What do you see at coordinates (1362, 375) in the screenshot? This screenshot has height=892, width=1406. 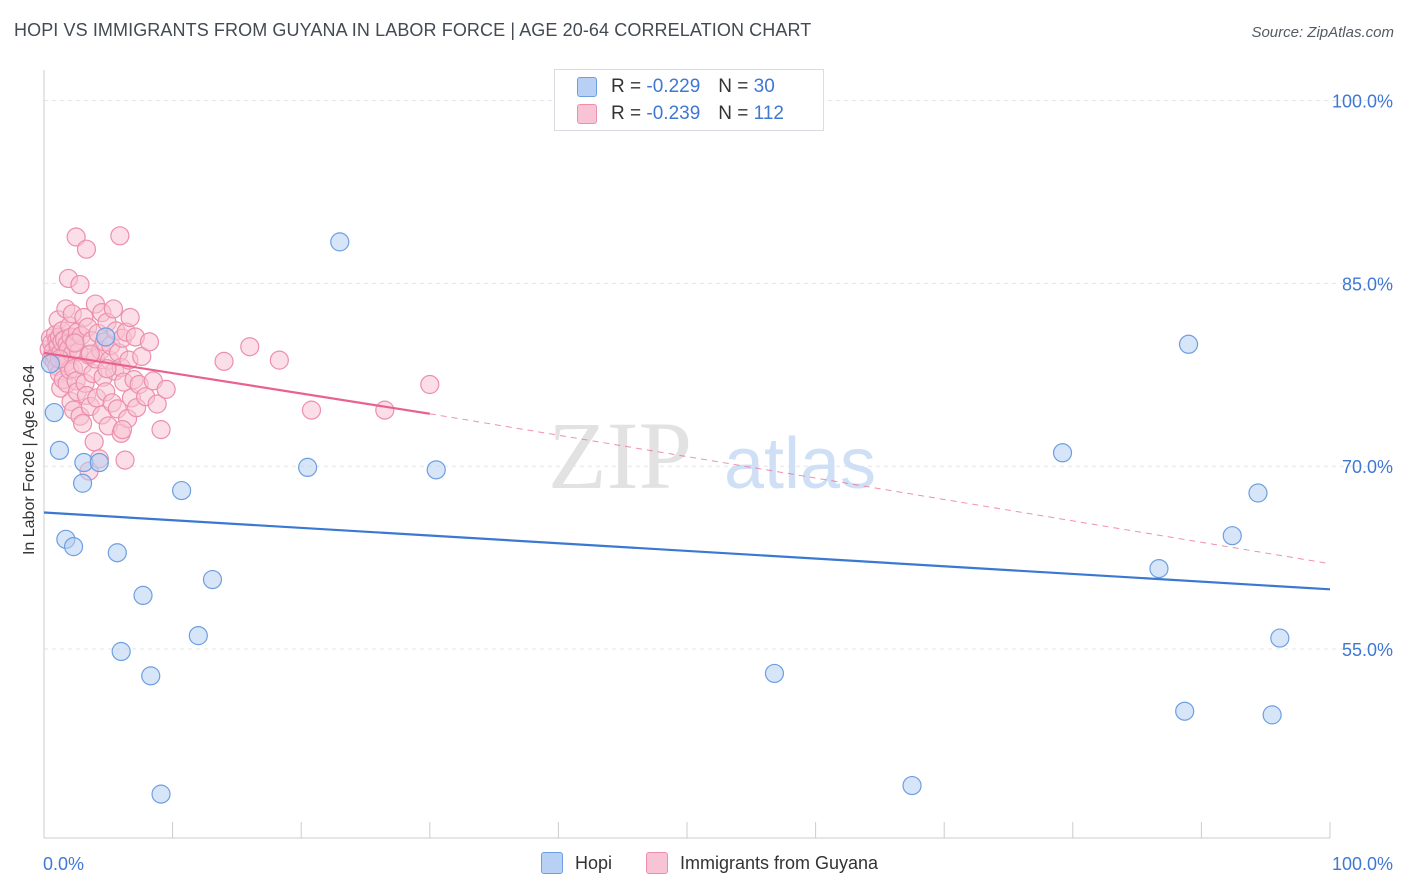 I see `y-tick-labels: 100.0% 85.0% 70.0% 55.0%` at bounding box center [1362, 375].